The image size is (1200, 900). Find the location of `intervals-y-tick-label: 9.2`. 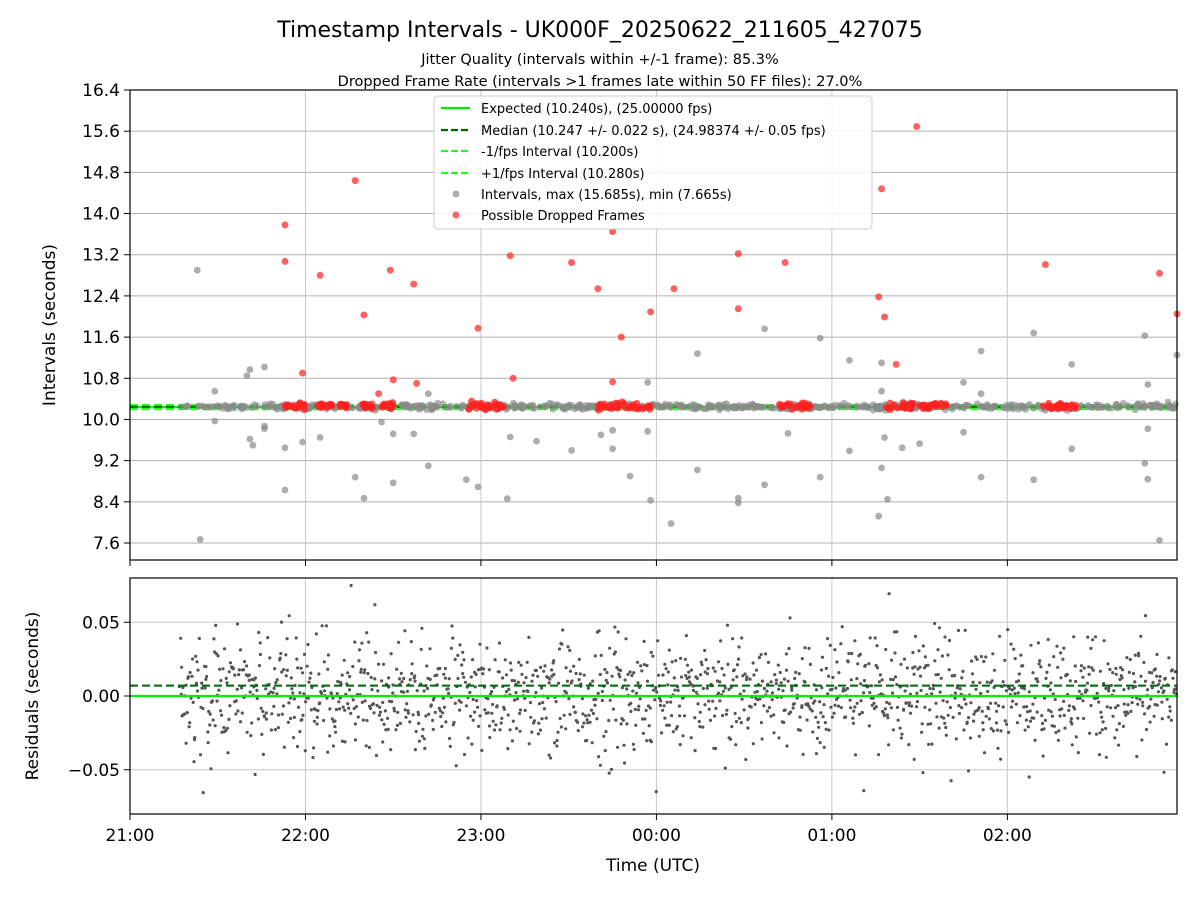

intervals-y-tick-label: 9.2 is located at coordinates (106, 462).